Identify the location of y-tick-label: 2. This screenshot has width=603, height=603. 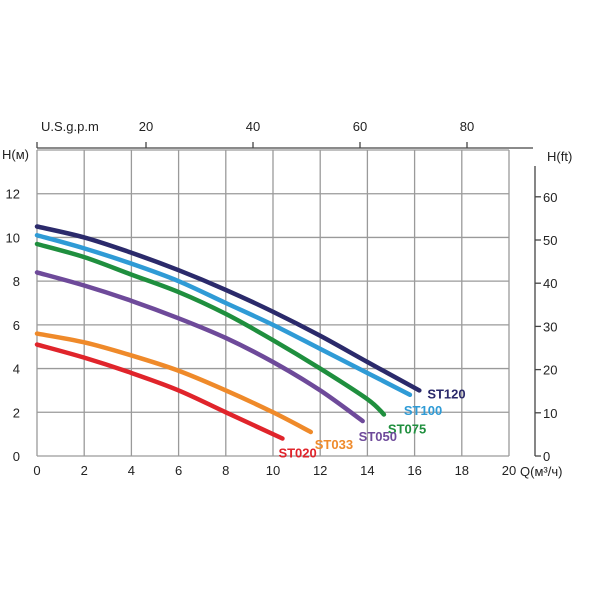
(16, 412).